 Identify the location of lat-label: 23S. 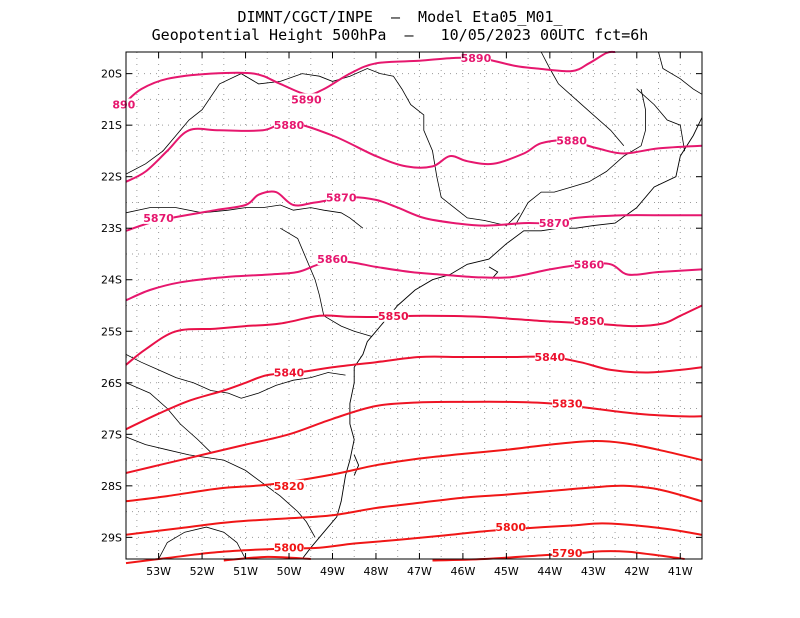
(111, 228).